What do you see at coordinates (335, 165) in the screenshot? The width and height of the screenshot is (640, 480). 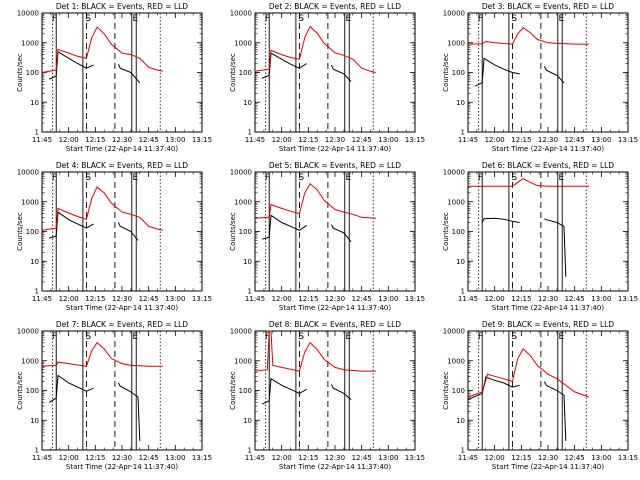 I see `chart-title: Det 5: BLACK = Events, RED = LLD` at bounding box center [335, 165].